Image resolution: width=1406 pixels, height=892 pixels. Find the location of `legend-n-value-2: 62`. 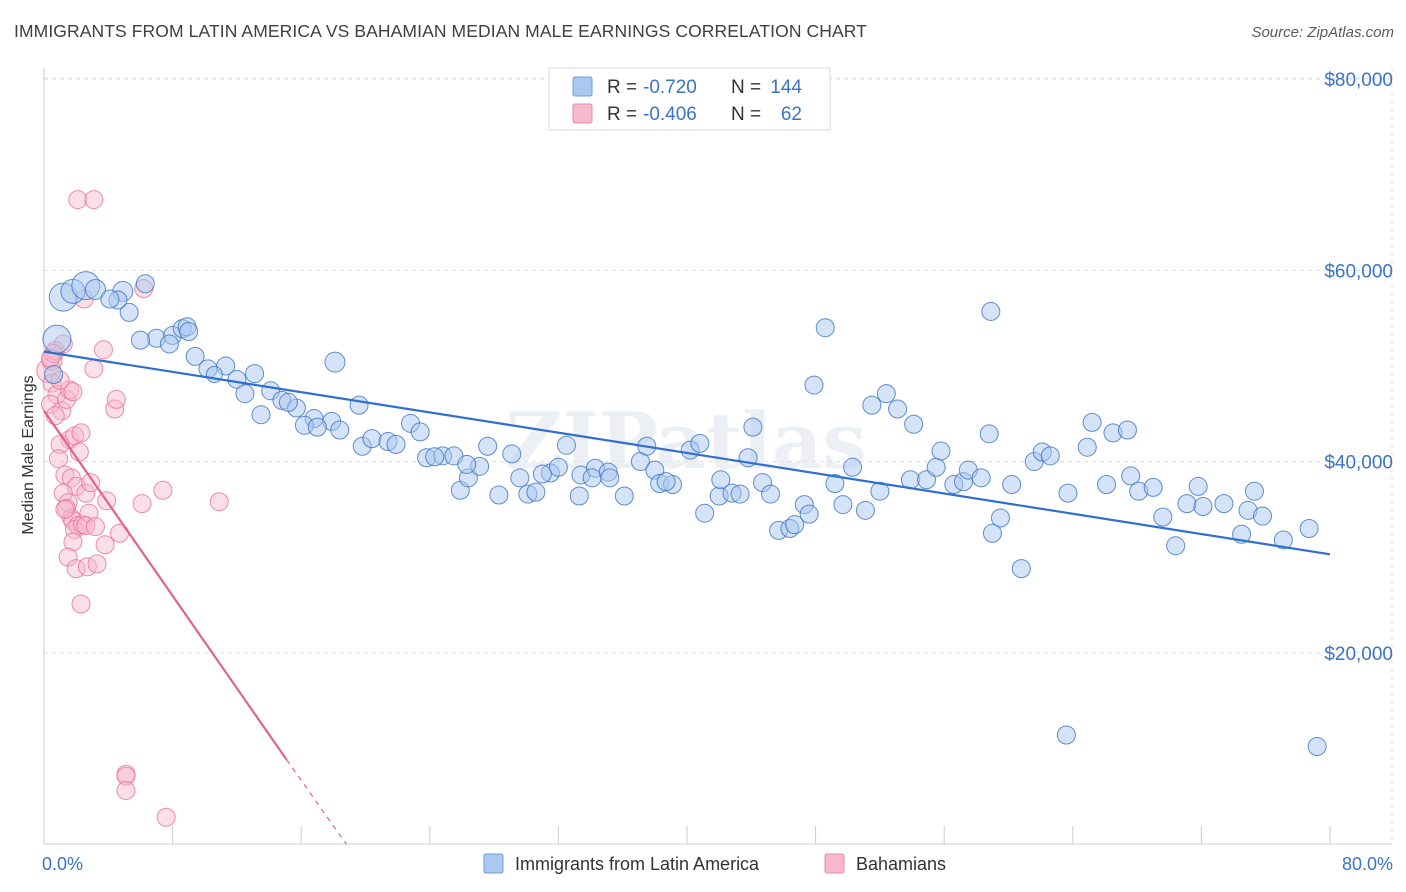

legend-n-value-2: 62 is located at coordinates (791, 114).